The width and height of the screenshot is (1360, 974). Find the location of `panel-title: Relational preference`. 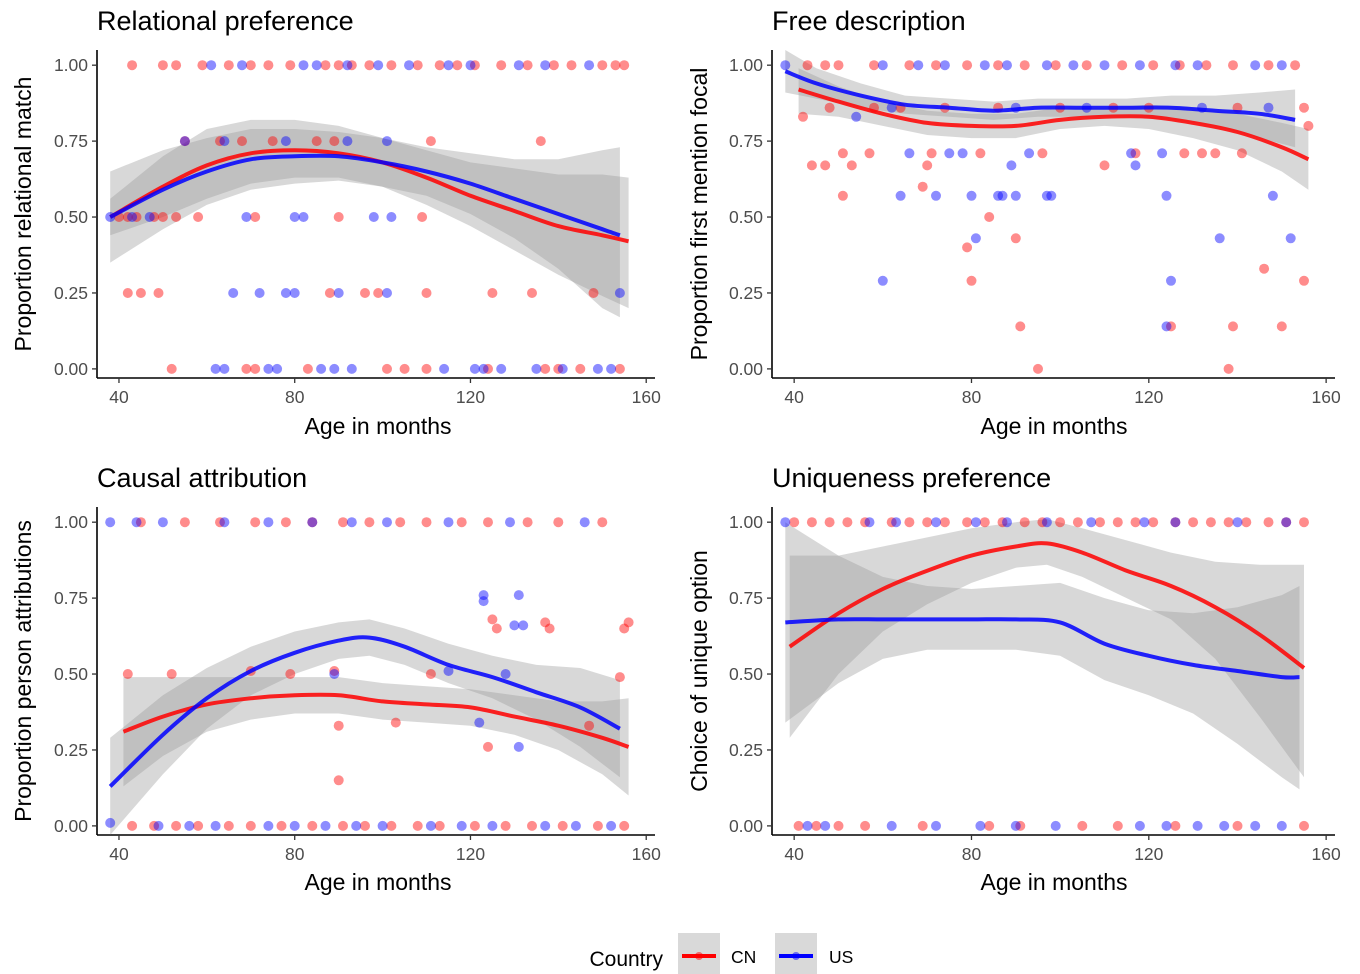

panel-title: Relational preference is located at coordinates (225, 21).